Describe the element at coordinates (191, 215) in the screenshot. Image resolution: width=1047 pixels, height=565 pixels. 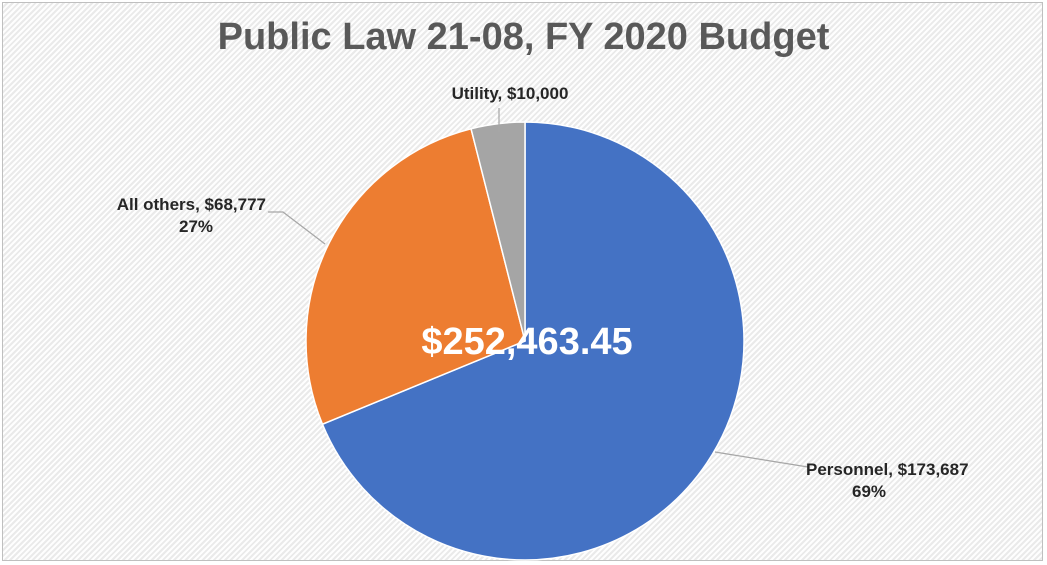
I see `data-label-all-others: All others, $68,777 27%` at that location.